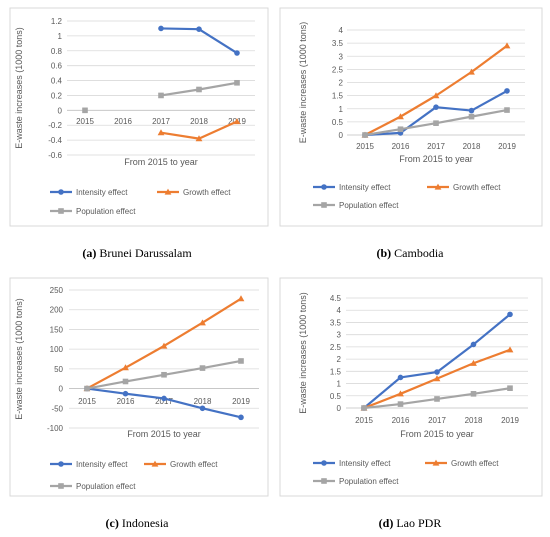  Describe the element at coordinates (58, 369) in the screenshot. I see `y-tick-label: 50` at that location.